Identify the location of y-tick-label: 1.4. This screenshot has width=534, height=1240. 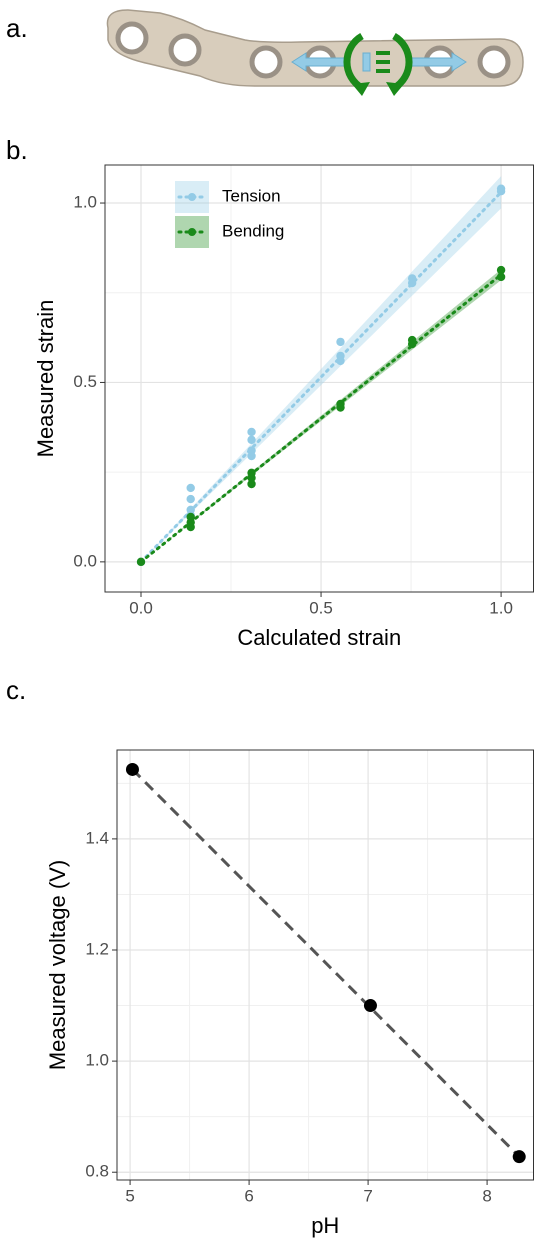
(97, 837).